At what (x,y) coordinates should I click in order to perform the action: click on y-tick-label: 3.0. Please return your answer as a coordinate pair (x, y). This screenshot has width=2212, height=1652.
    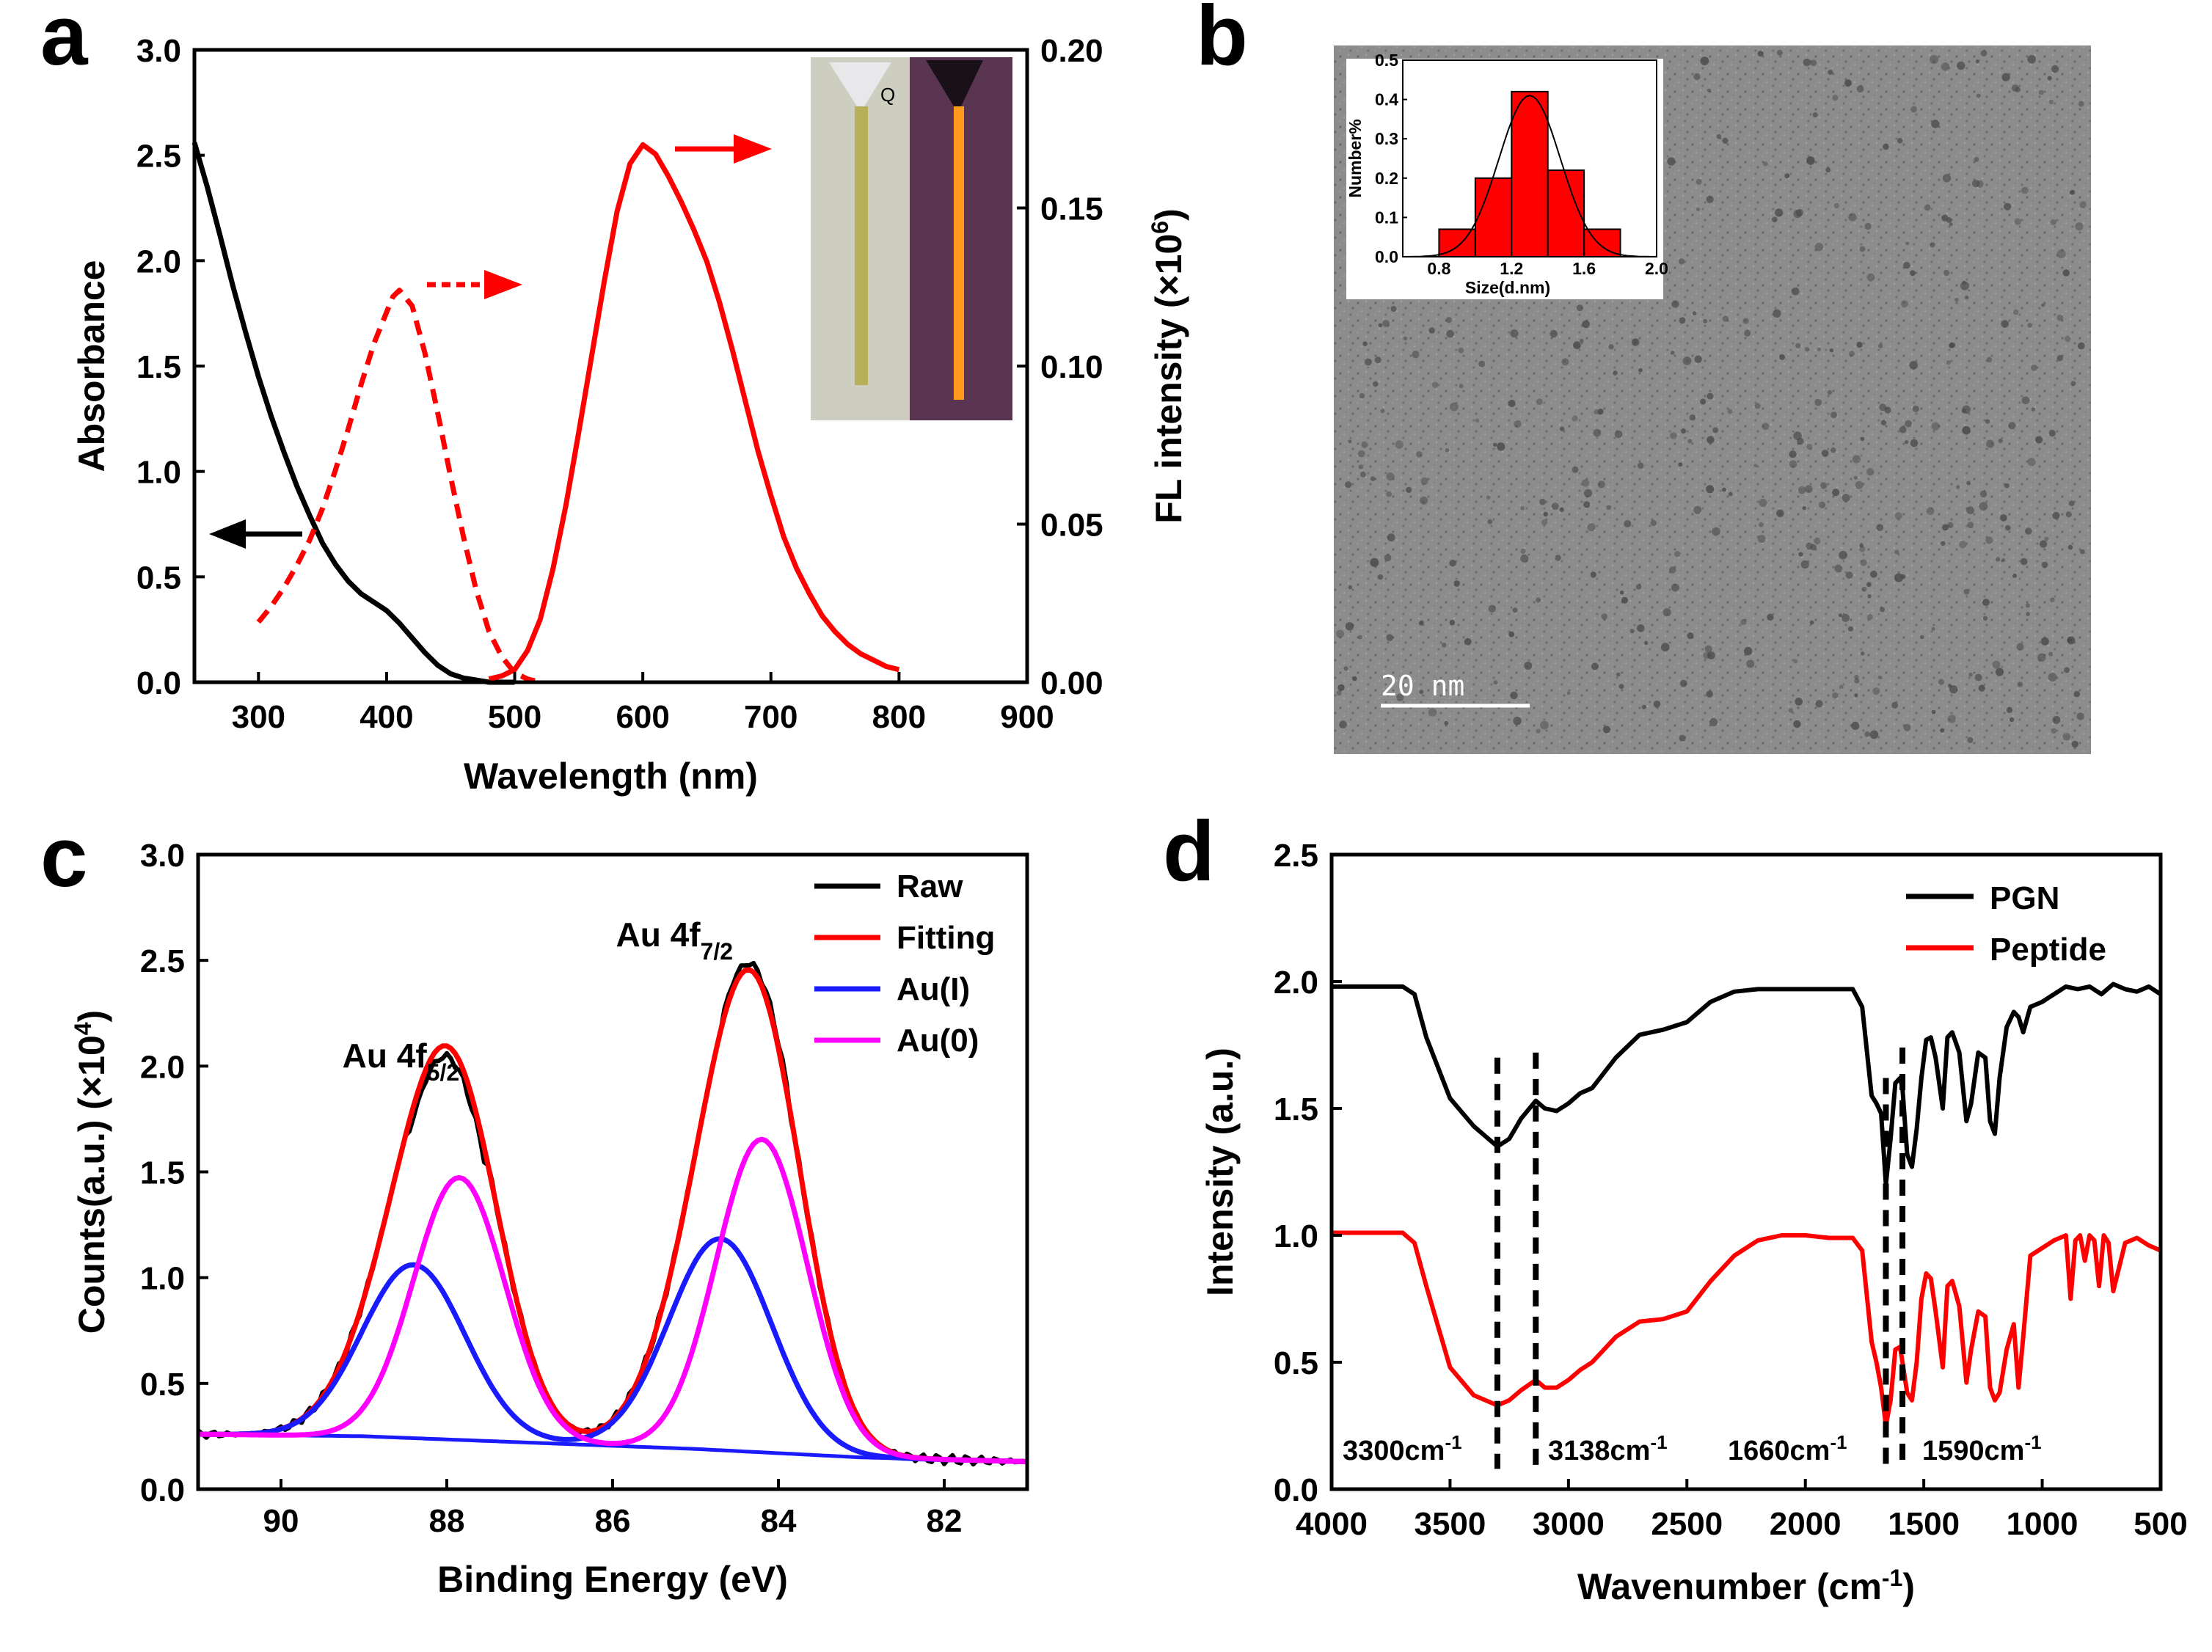
    Looking at the image, I should click on (163, 856).